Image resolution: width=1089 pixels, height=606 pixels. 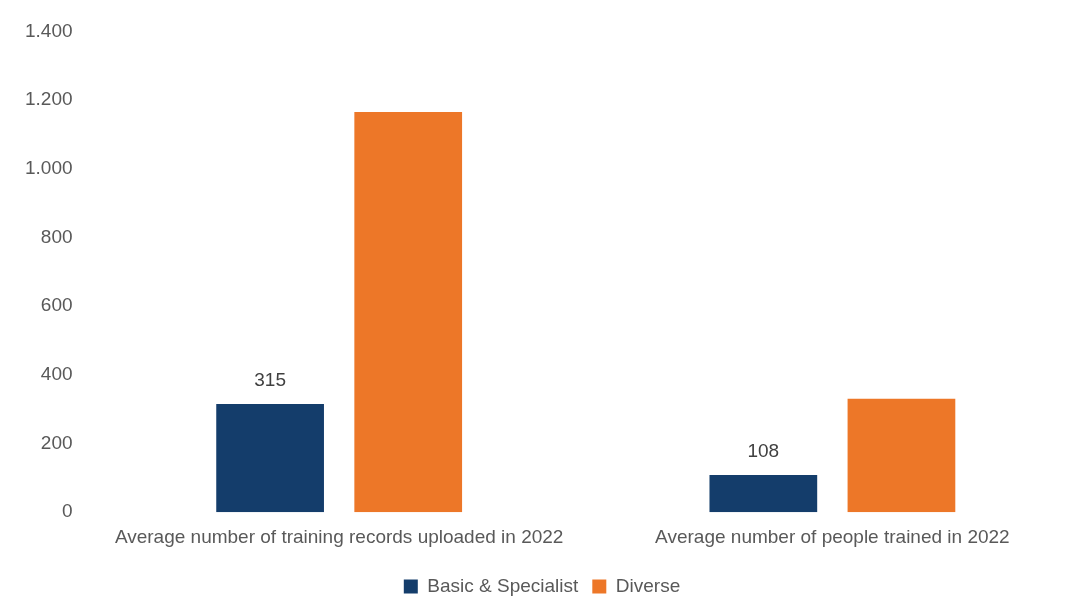 What do you see at coordinates (270, 379) in the screenshot?
I see `data-label: 315` at bounding box center [270, 379].